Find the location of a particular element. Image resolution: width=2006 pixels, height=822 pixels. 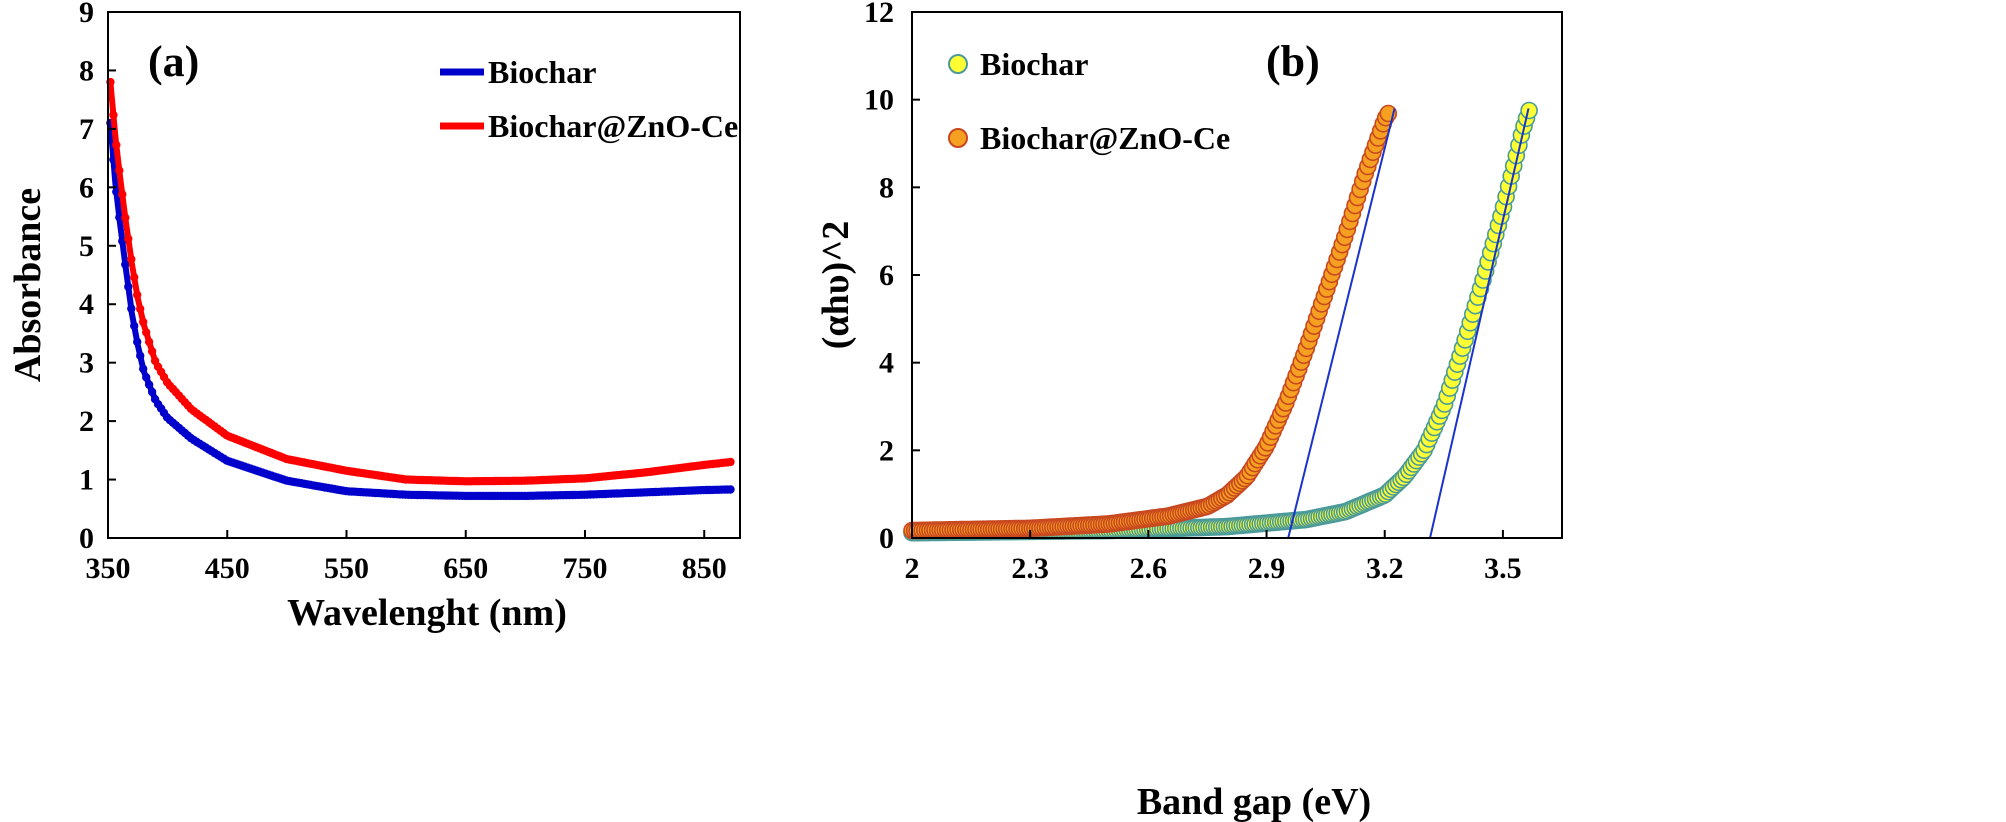

panel-b-x-tick-label: 2.6 is located at coordinates (1149, 568).